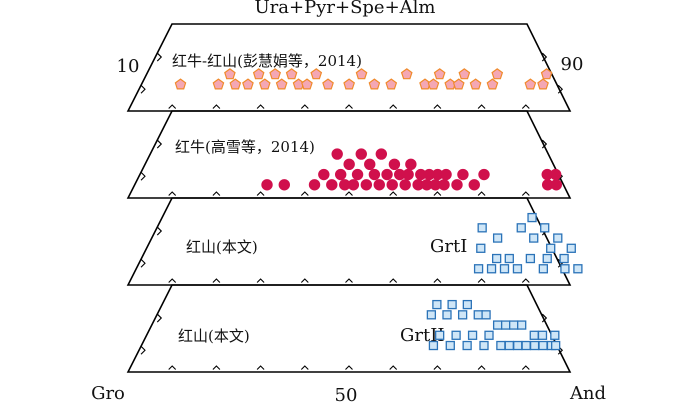 The image size is (700, 405). Describe the element at coordinates (448, 246) in the screenshot. I see `panel-tag: GrtI` at that location.